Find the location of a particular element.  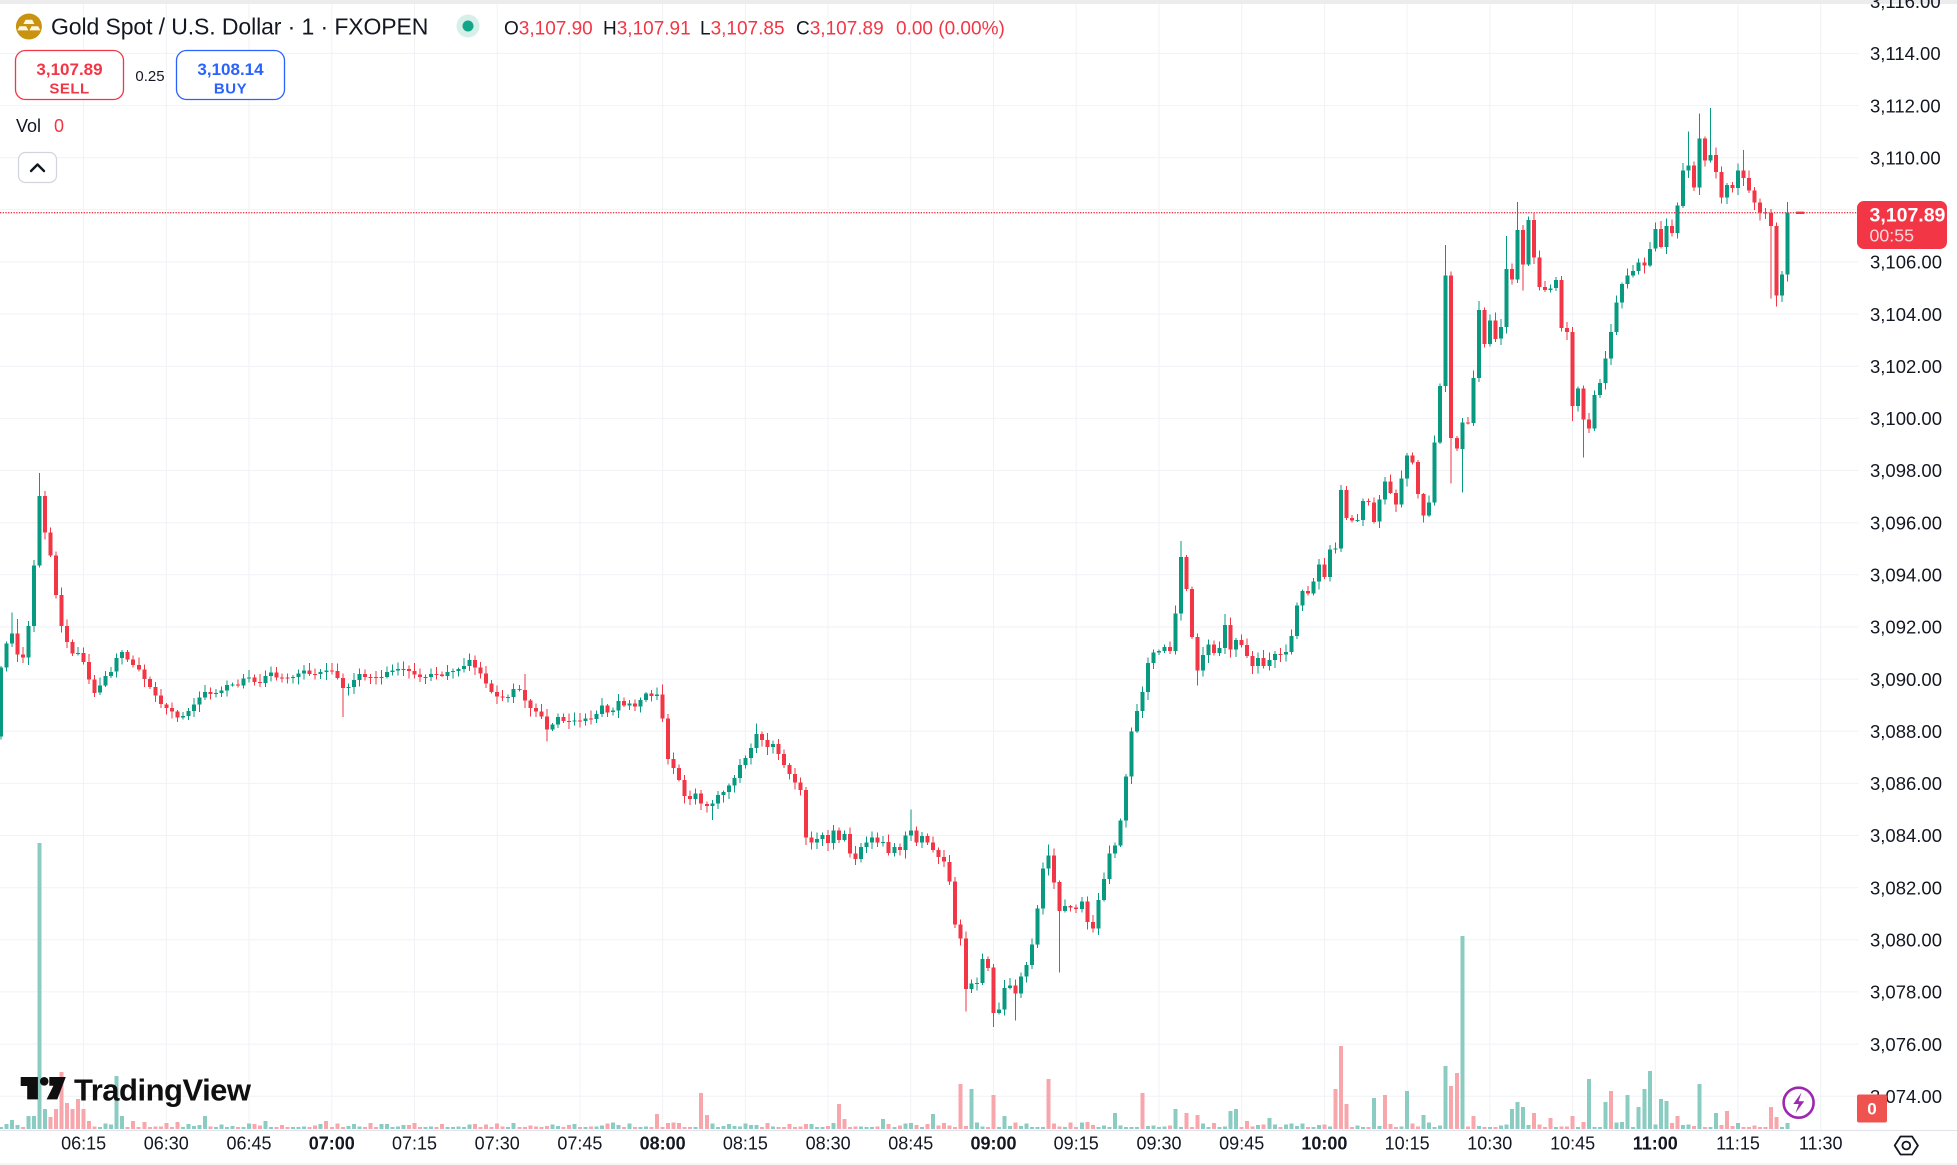

svg-text: 06:15 is located at coordinates (83, 1144).